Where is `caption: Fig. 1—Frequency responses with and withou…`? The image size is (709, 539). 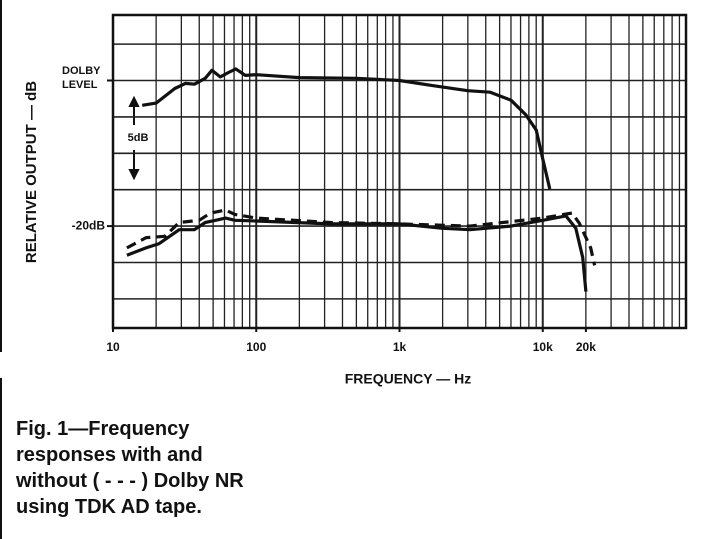
caption: Fig. 1—Frequency responses with and withou… is located at coordinates (130, 468).